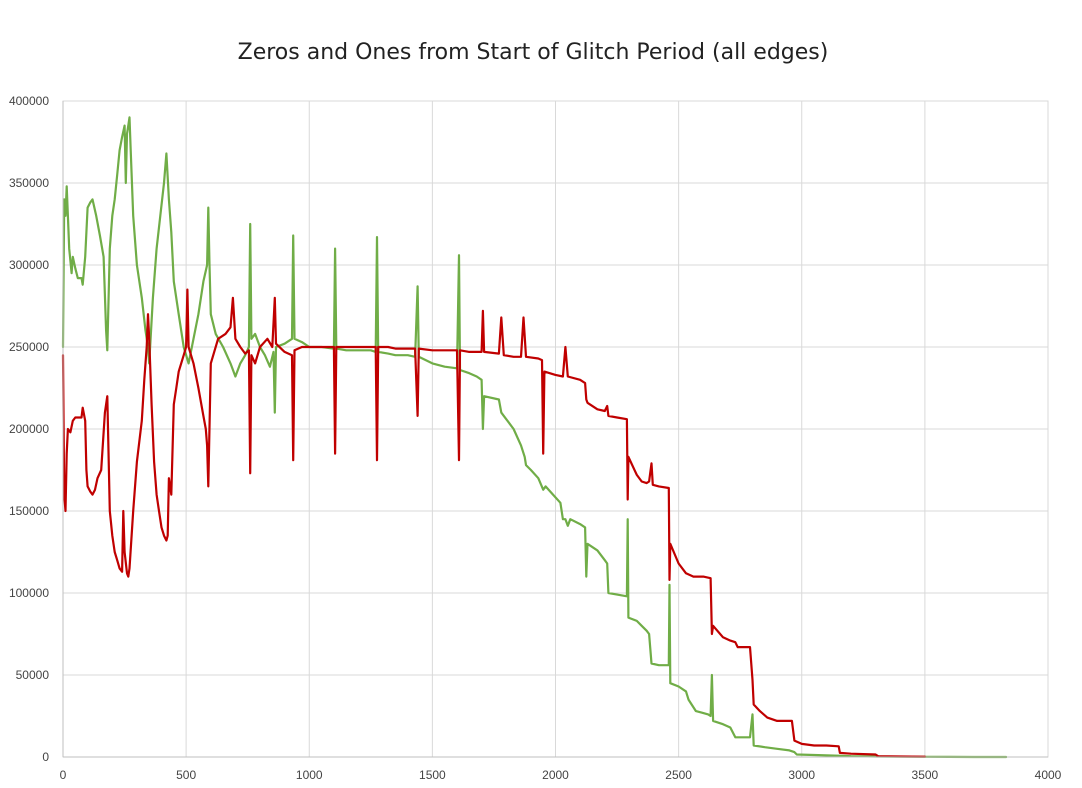 Image resolution: width=1082 pixels, height=788 pixels. Describe the element at coordinates (33, 675) in the screenshot. I see `y-tick-label: 50000` at that location.